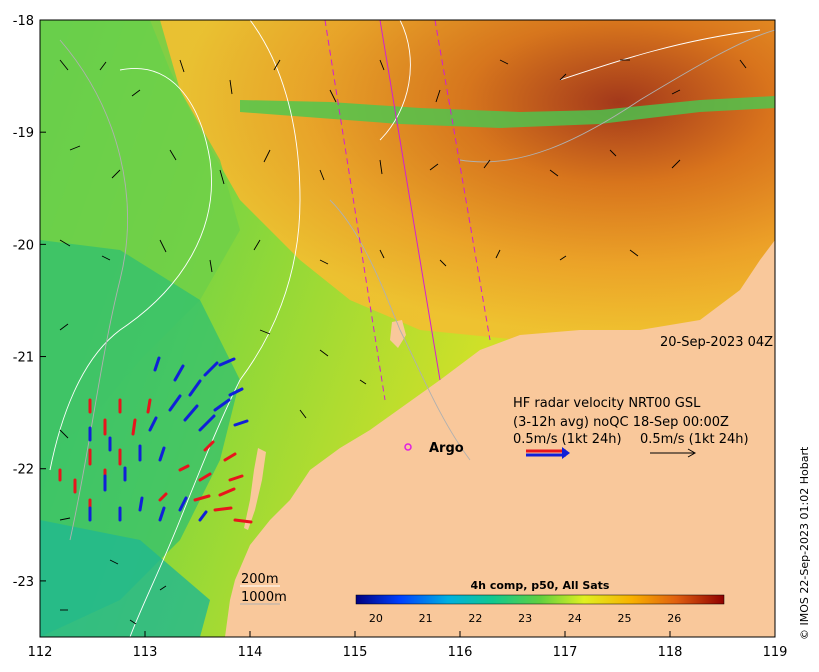 The height and width of the screenshot is (672, 819). What do you see at coordinates (567, 439) in the screenshot?
I see `hf-radar-scale-left: 0.5m/s (1kt 24h)` at bounding box center [567, 439].